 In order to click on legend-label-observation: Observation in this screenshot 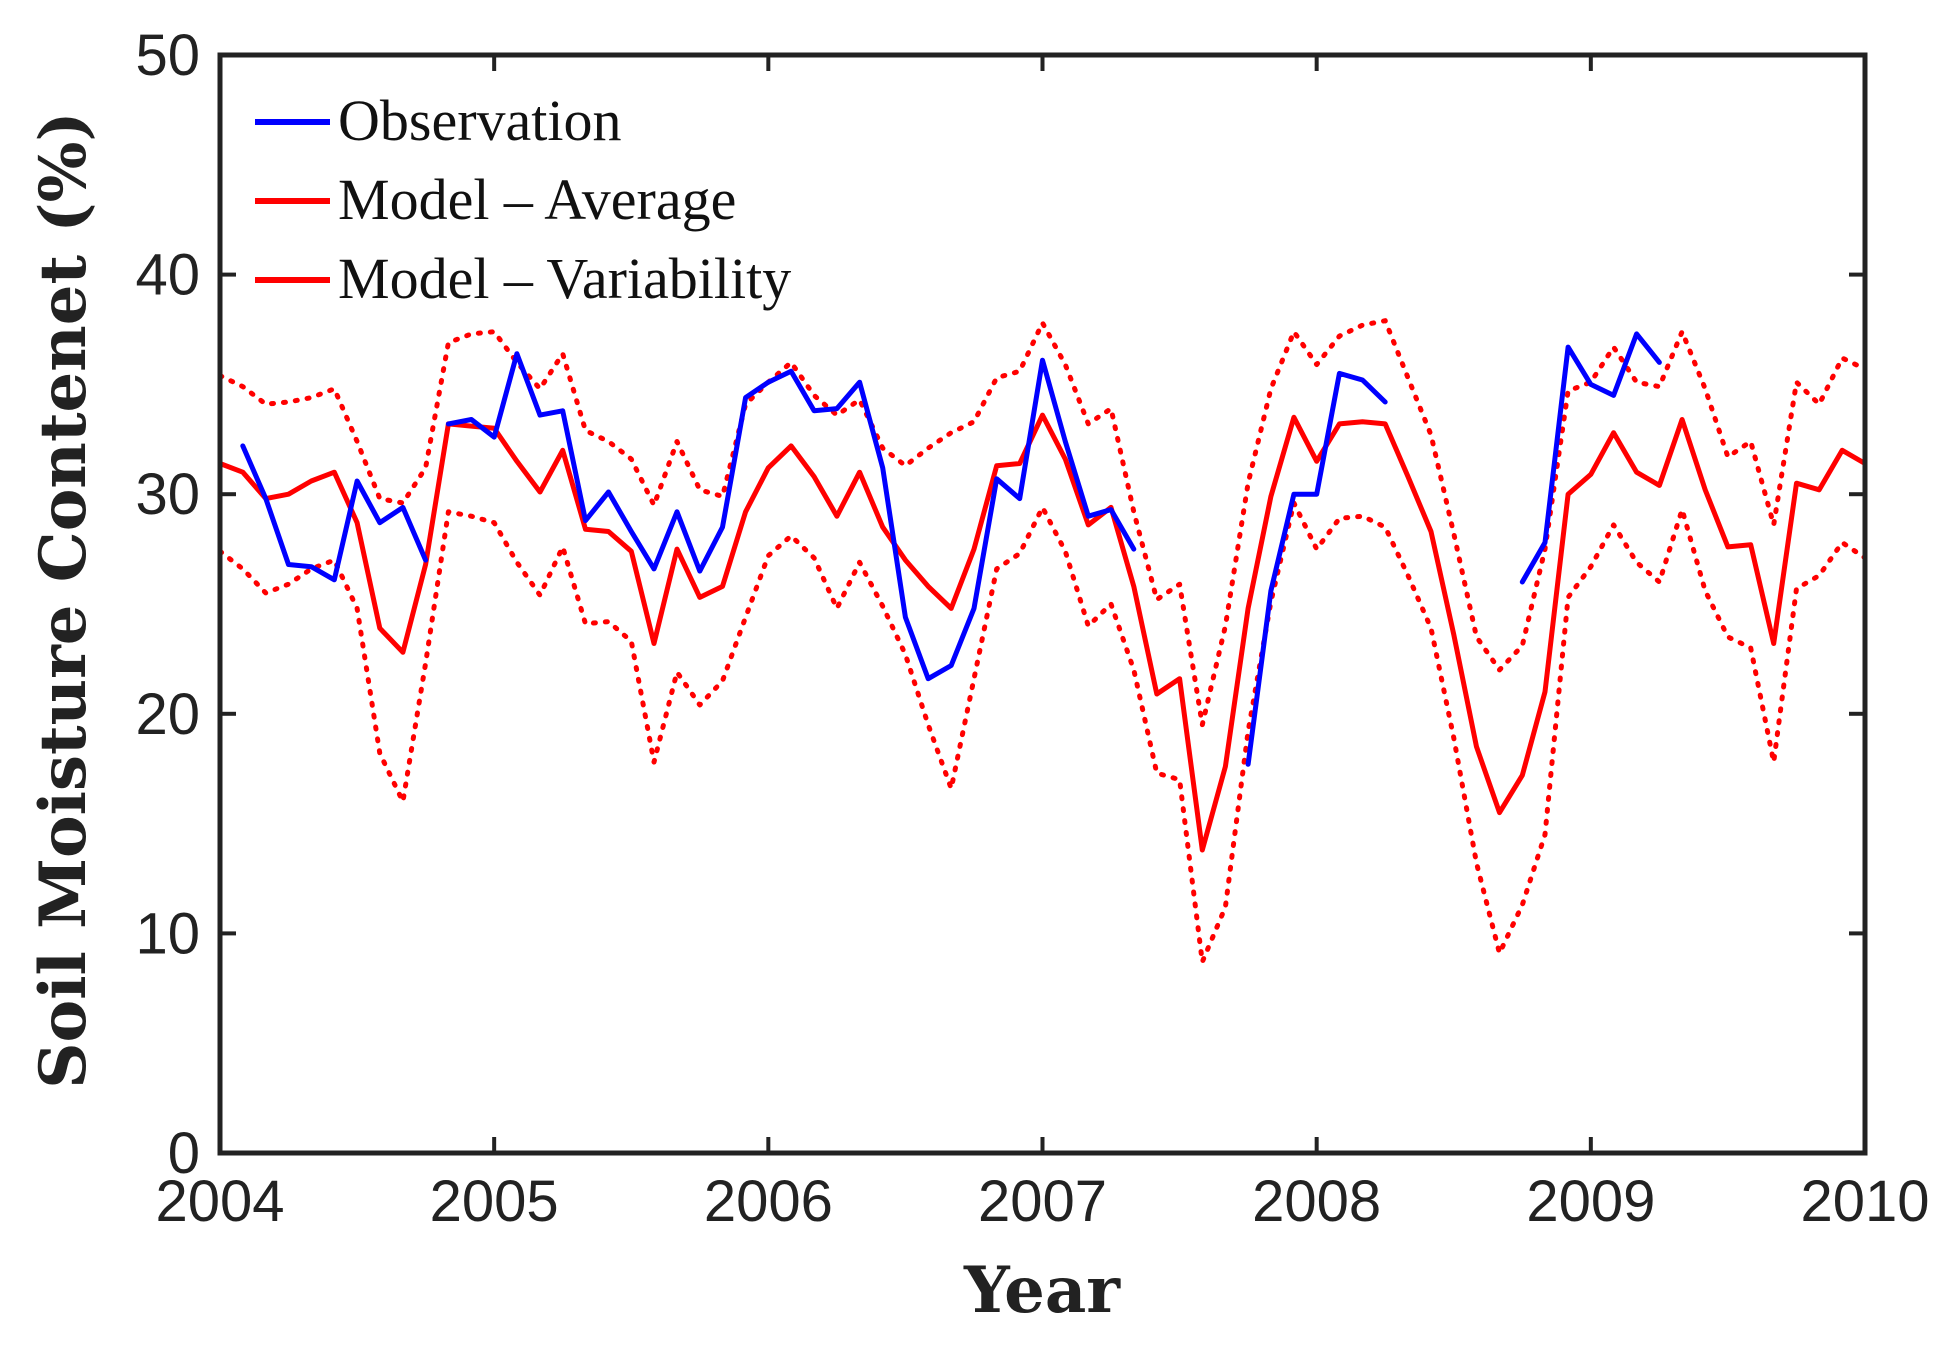, I will do `click(480, 120)`.